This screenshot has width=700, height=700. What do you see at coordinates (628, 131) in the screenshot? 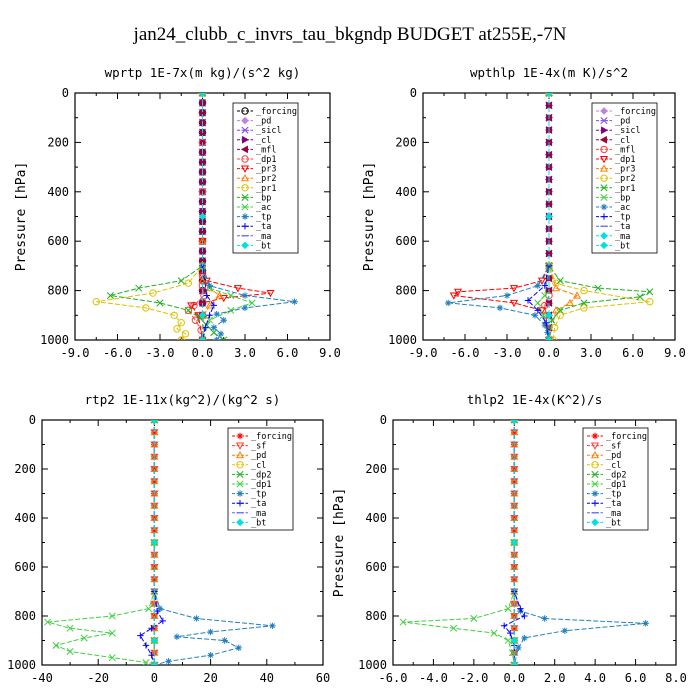
I see `legend-label: _sicl` at bounding box center [628, 131].